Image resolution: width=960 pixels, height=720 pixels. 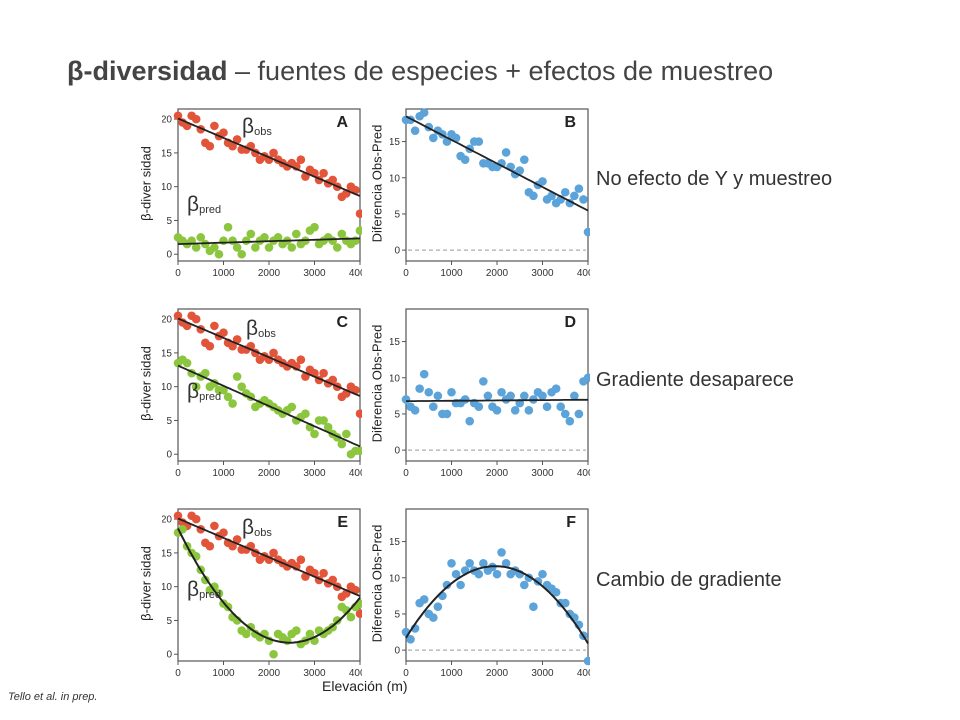 What do you see at coordinates (342, 122) in the screenshot?
I see `panel-letter: A` at bounding box center [342, 122].